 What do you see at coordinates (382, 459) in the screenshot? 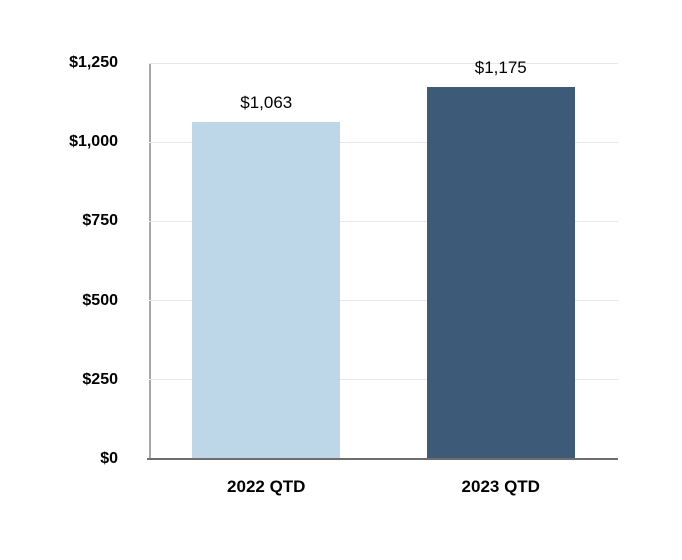
I see `x-axis-line` at bounding box center [382, 459].